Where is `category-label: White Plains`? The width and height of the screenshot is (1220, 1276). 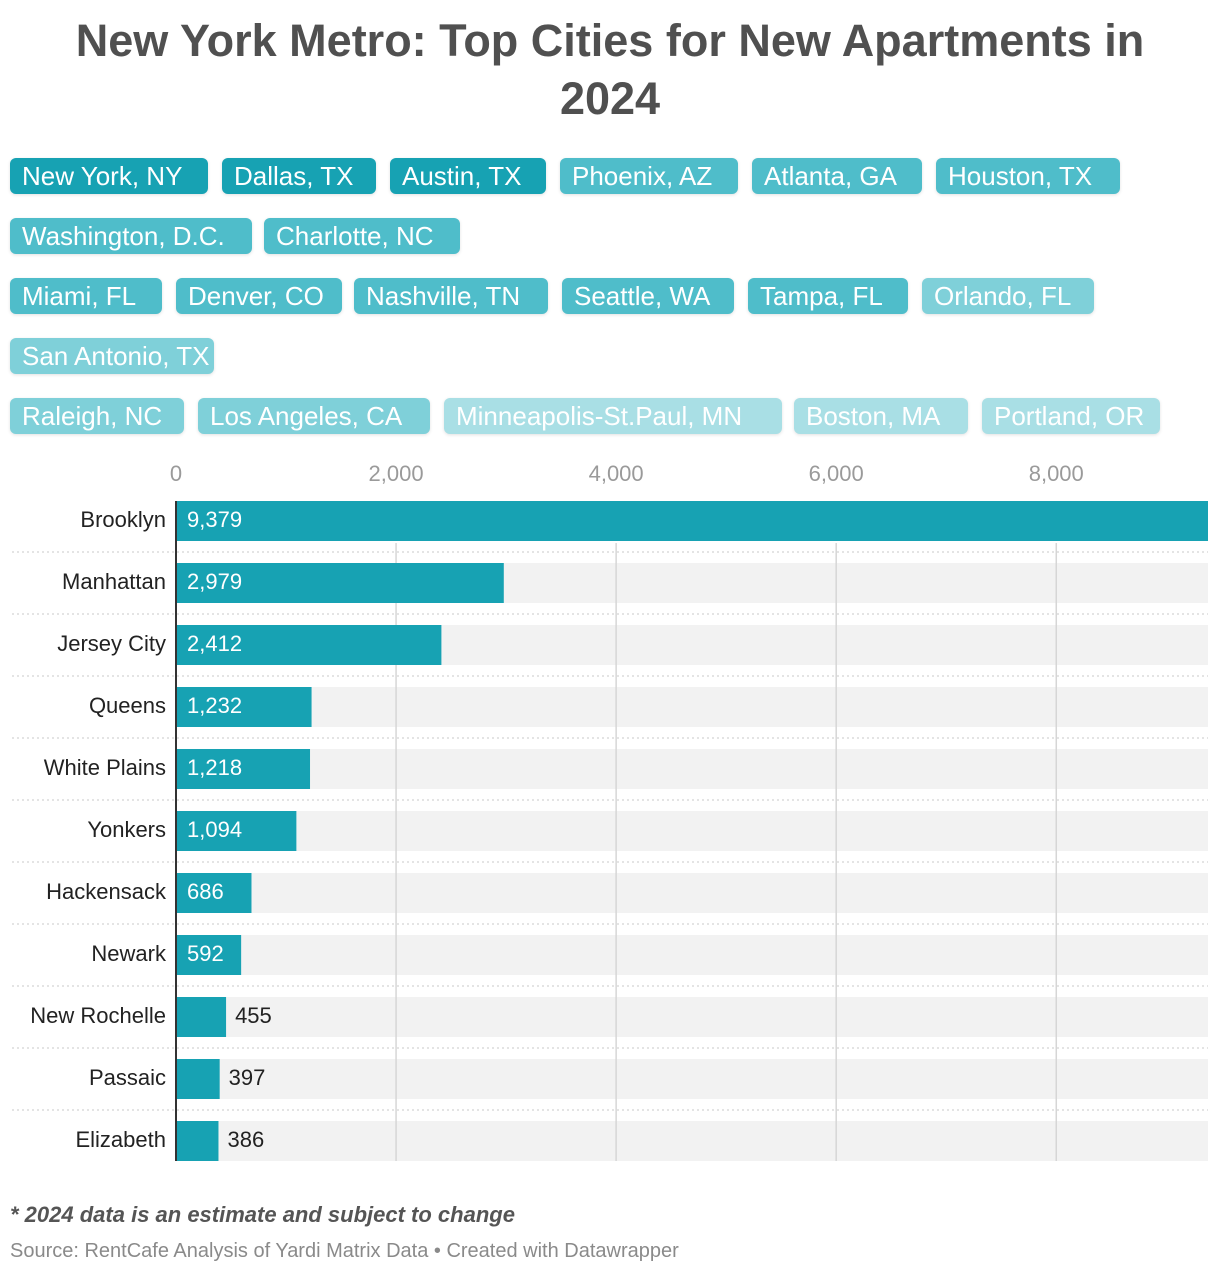 category-label: White Plains is located at coordinates (104, 767).